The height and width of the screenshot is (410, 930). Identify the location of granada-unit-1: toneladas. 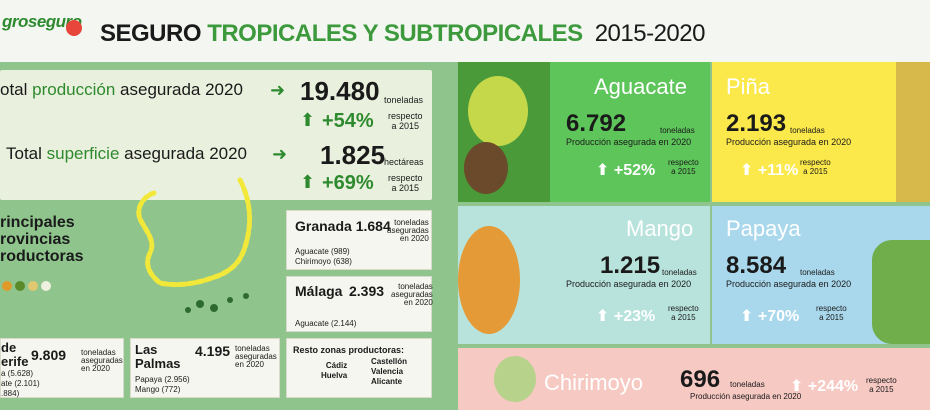
(411, 222).